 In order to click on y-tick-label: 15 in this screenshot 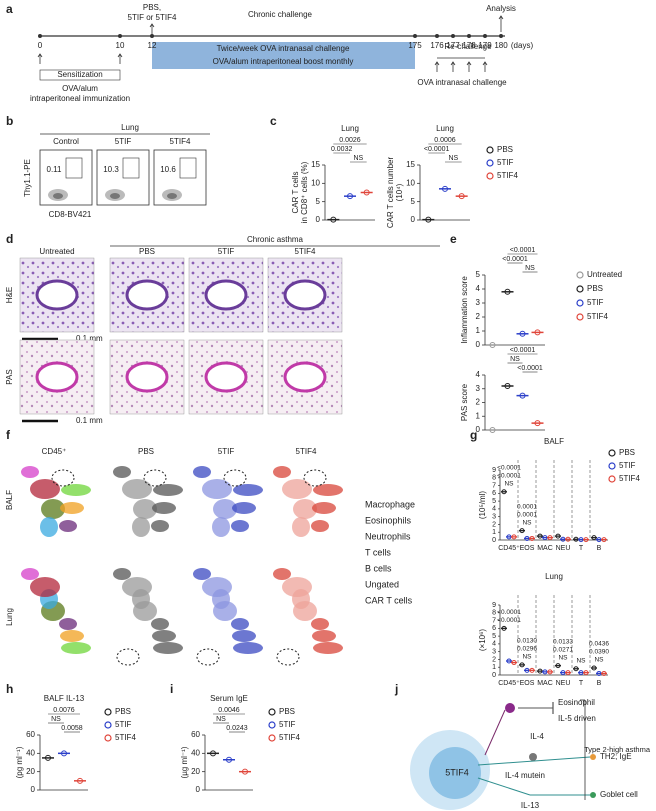, I will do `click(315, 164)`.